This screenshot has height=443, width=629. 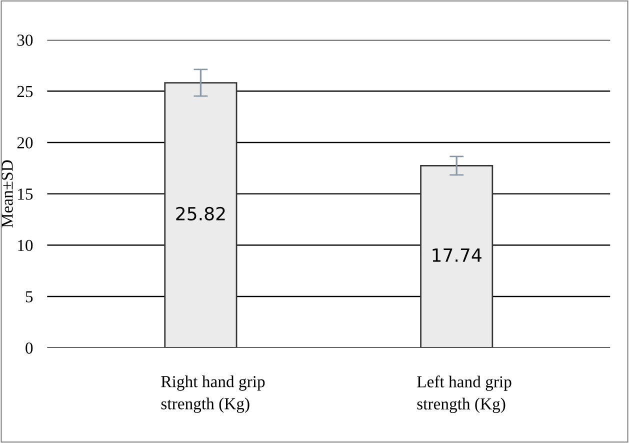 I want to click on y-tick-label: 15, so click(x=25, y=194).